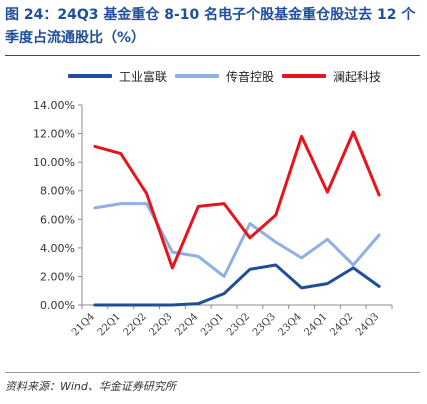 The height and width of the screenshot is (404, 427). What do you see at coordinates (117, 76) in the screenshot?
I see `legend-item-series-1: 工业富联` at bounding box center [117, 76].